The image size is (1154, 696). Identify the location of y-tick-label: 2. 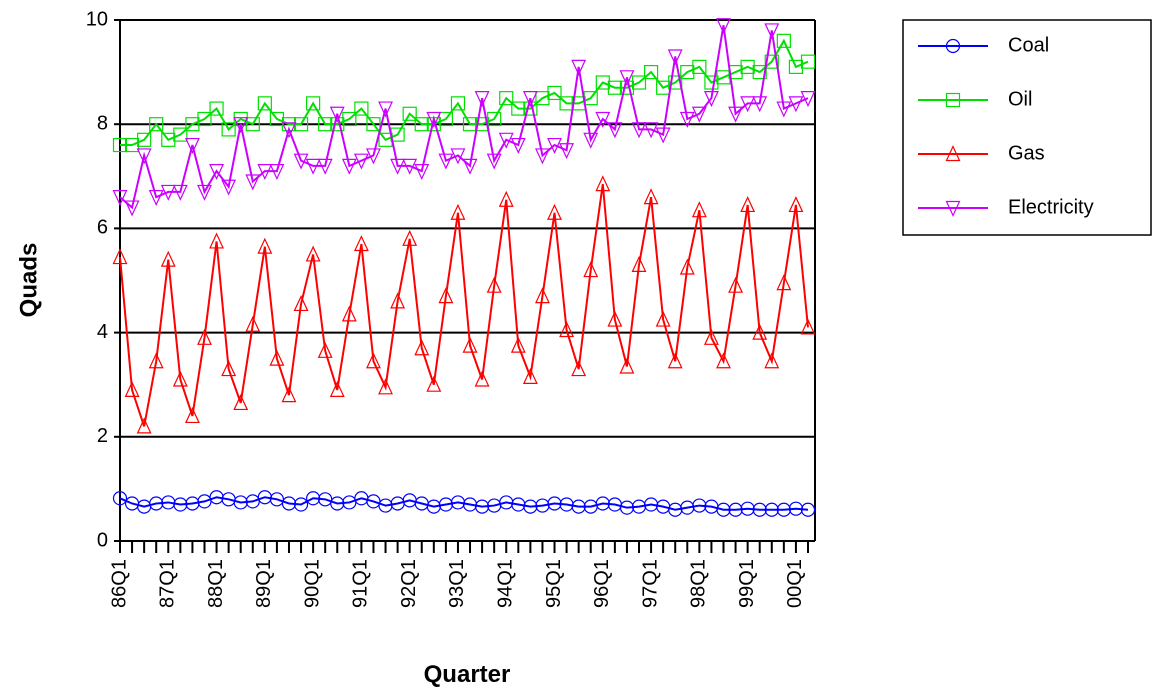
(102, 436).